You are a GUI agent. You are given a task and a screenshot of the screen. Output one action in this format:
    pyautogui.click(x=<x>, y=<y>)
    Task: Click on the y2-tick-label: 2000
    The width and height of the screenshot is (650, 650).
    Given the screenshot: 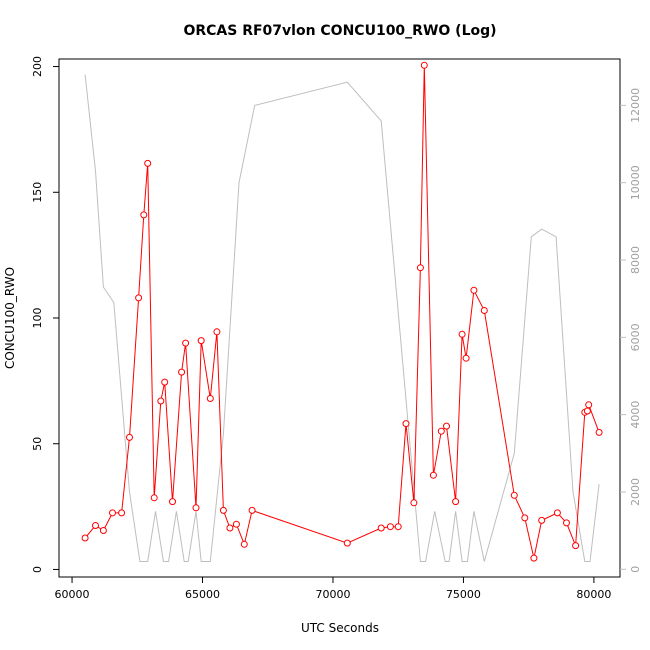 What is the action you would take?
    pyautogui.click(x=635, y=492)
    